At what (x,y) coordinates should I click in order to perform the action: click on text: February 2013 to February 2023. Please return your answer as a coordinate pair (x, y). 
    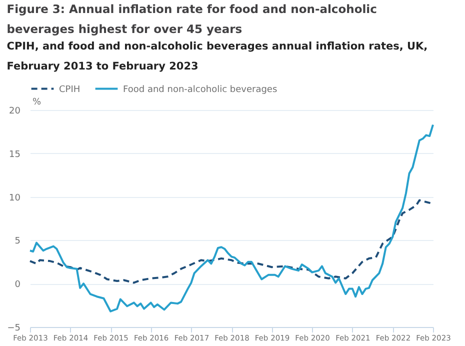
    Looking at the image, I should click on (102, 66).